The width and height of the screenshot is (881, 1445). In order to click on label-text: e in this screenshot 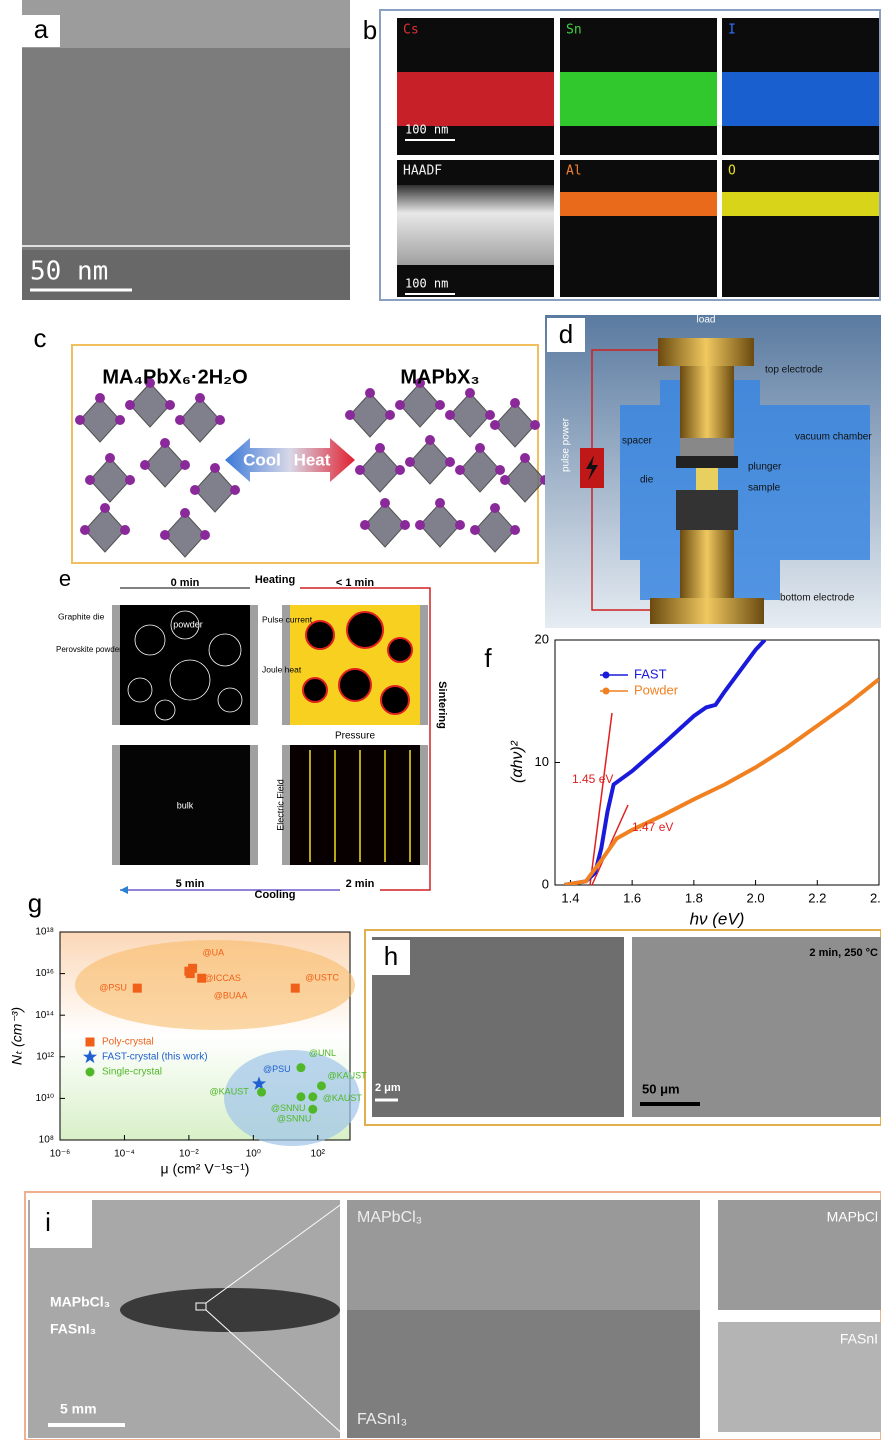, I will do `click(65, 578)`.